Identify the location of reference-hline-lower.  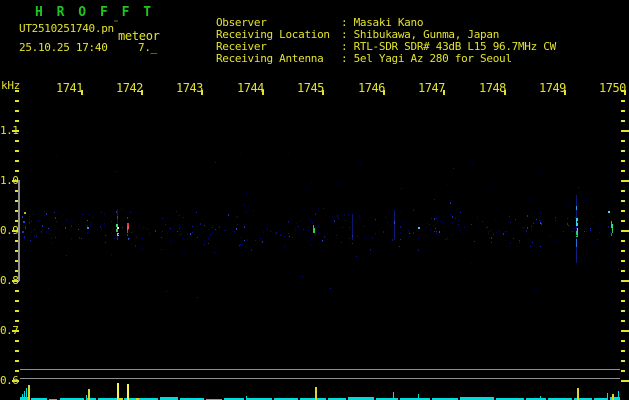
(320, 378).